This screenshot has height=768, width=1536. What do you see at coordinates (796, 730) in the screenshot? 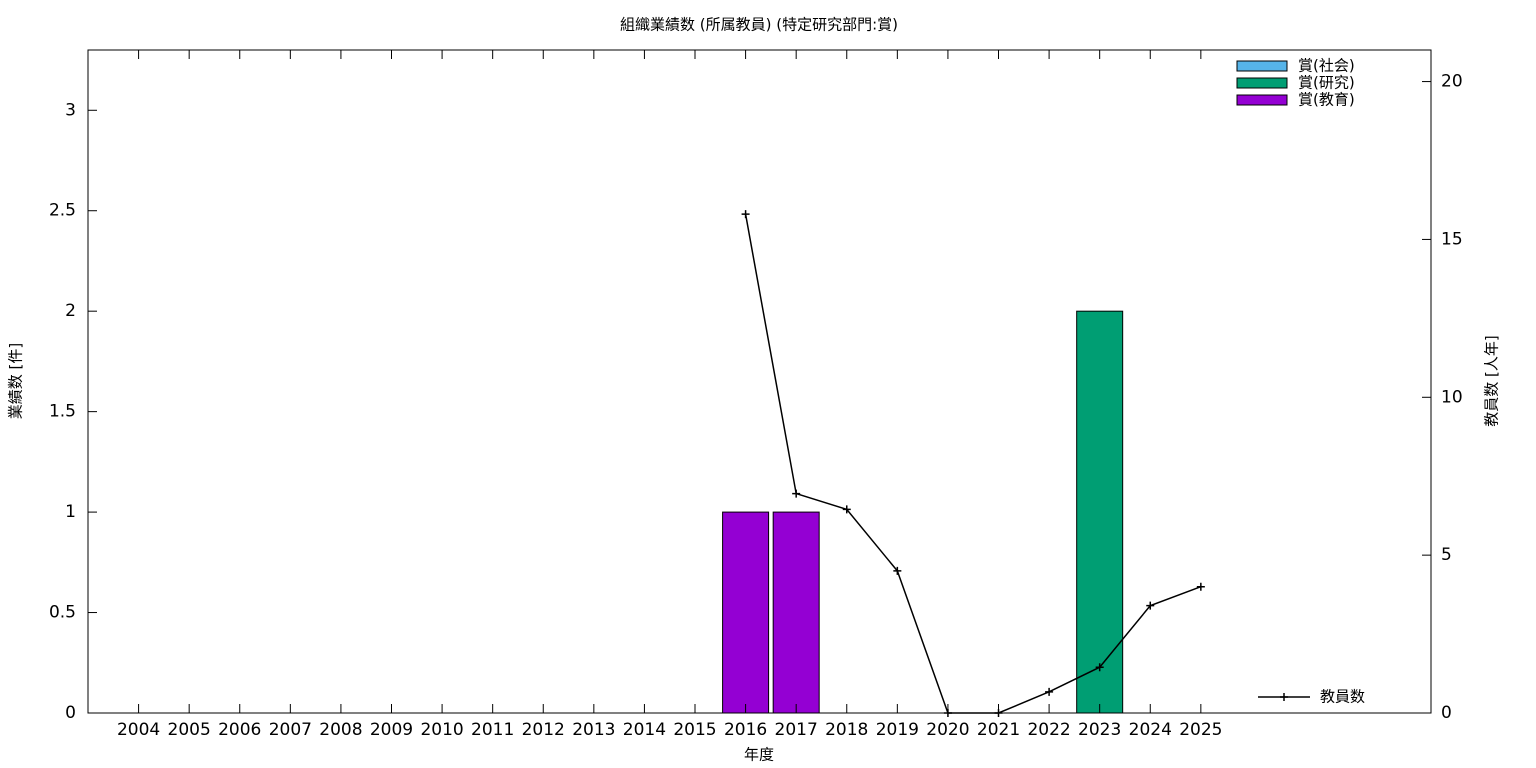
I see `x-tick-label: 2017` at bounding box center [796, 730].